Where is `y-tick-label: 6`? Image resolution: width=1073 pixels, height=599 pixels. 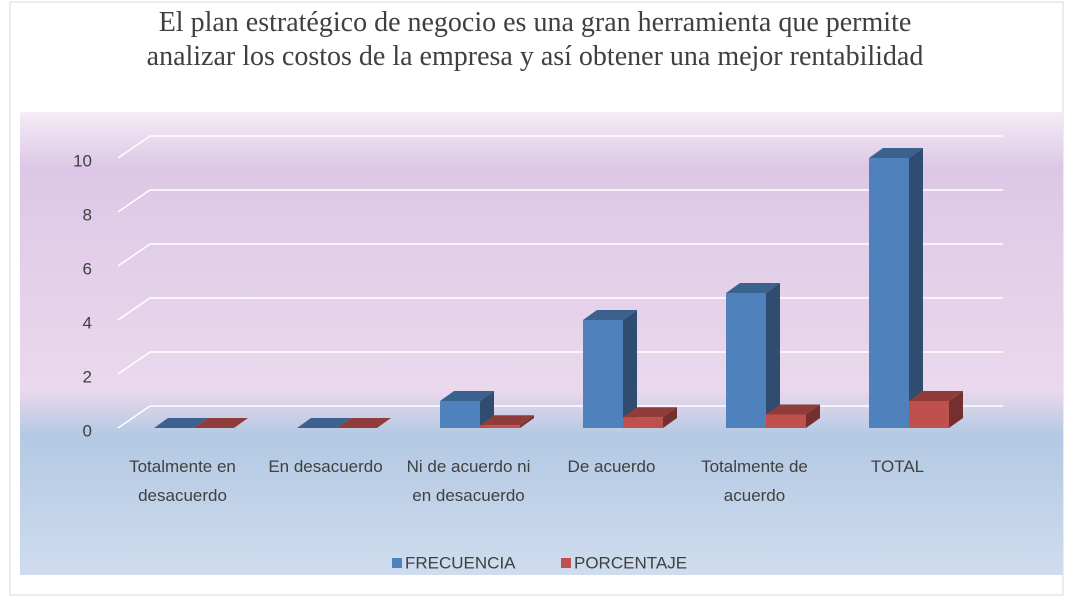 y-tick-label: 6 is located at coordinates (87, 268).